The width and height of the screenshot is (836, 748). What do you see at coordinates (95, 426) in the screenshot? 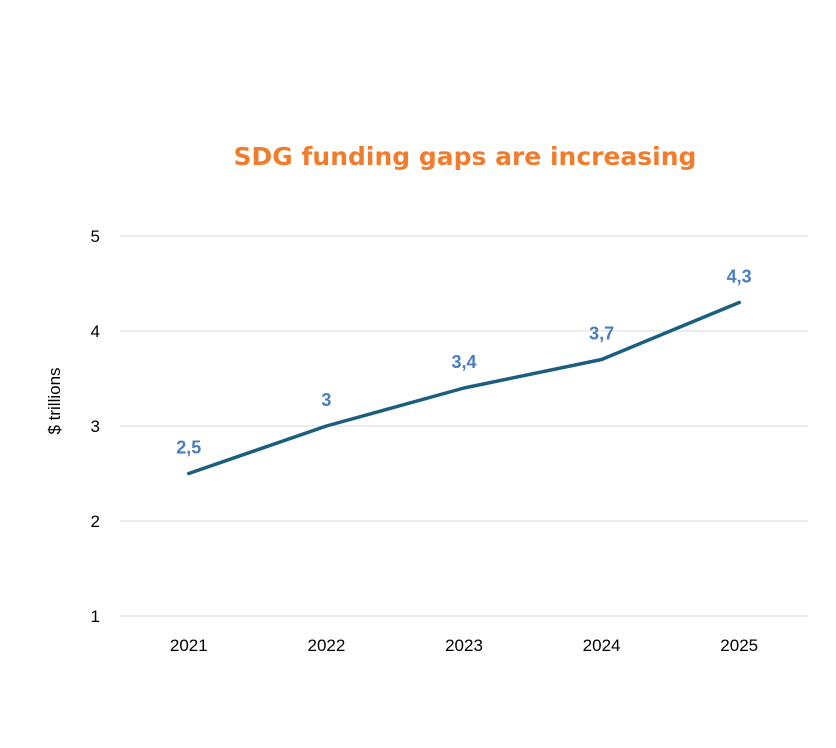
I see `y-tick-label: 3` at bounding box center [95, 426].